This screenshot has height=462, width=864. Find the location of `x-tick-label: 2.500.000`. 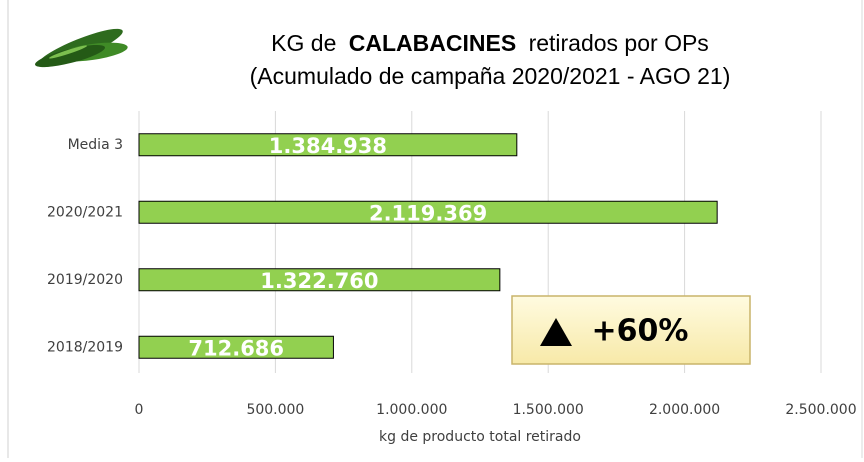

x-tick-label: 2.500.000 is located at coordinates (820, 410).